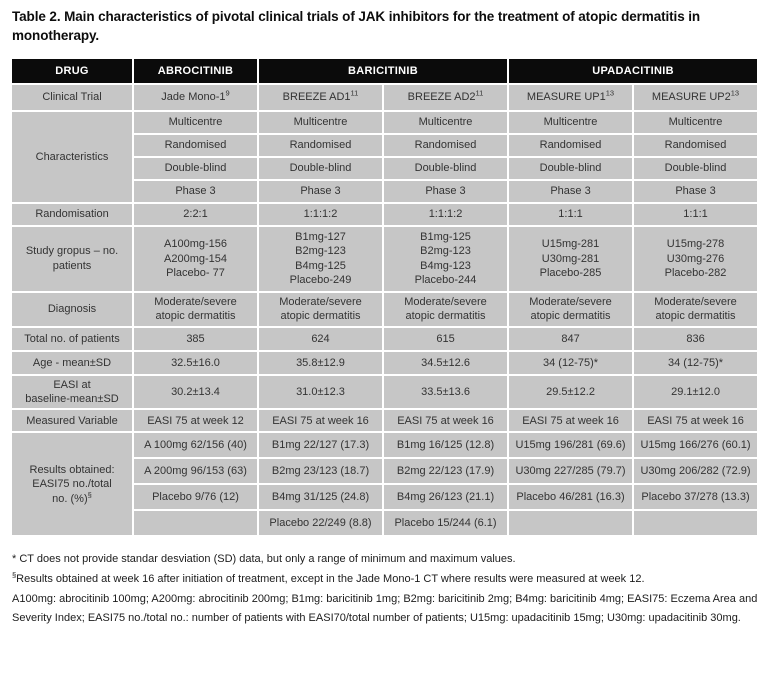 Image resolution: width=768 pixels, height=695 pixels. I want to click on trial-name: MEASURE UP1, so click(566, 97).